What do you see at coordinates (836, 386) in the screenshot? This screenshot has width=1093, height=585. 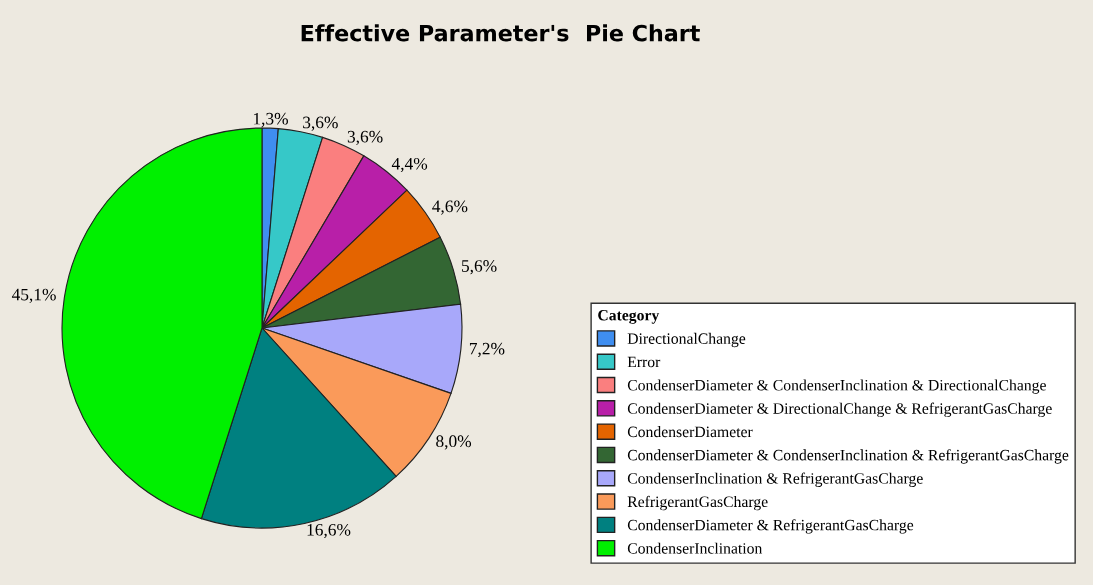 I see `legend-label: CondenserDiameter & CondenserInclination & DirectionalChange` at bounding box center [836, 386].